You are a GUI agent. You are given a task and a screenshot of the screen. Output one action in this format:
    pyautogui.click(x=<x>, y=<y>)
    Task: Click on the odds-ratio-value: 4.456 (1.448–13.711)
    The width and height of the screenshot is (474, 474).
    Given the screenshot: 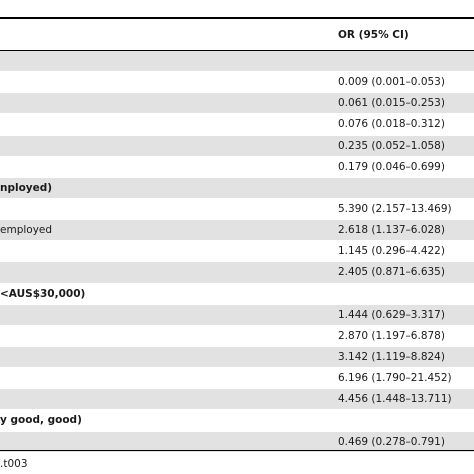 What is the action you would take?
    pyautogui.click(x=395, y=399)
    